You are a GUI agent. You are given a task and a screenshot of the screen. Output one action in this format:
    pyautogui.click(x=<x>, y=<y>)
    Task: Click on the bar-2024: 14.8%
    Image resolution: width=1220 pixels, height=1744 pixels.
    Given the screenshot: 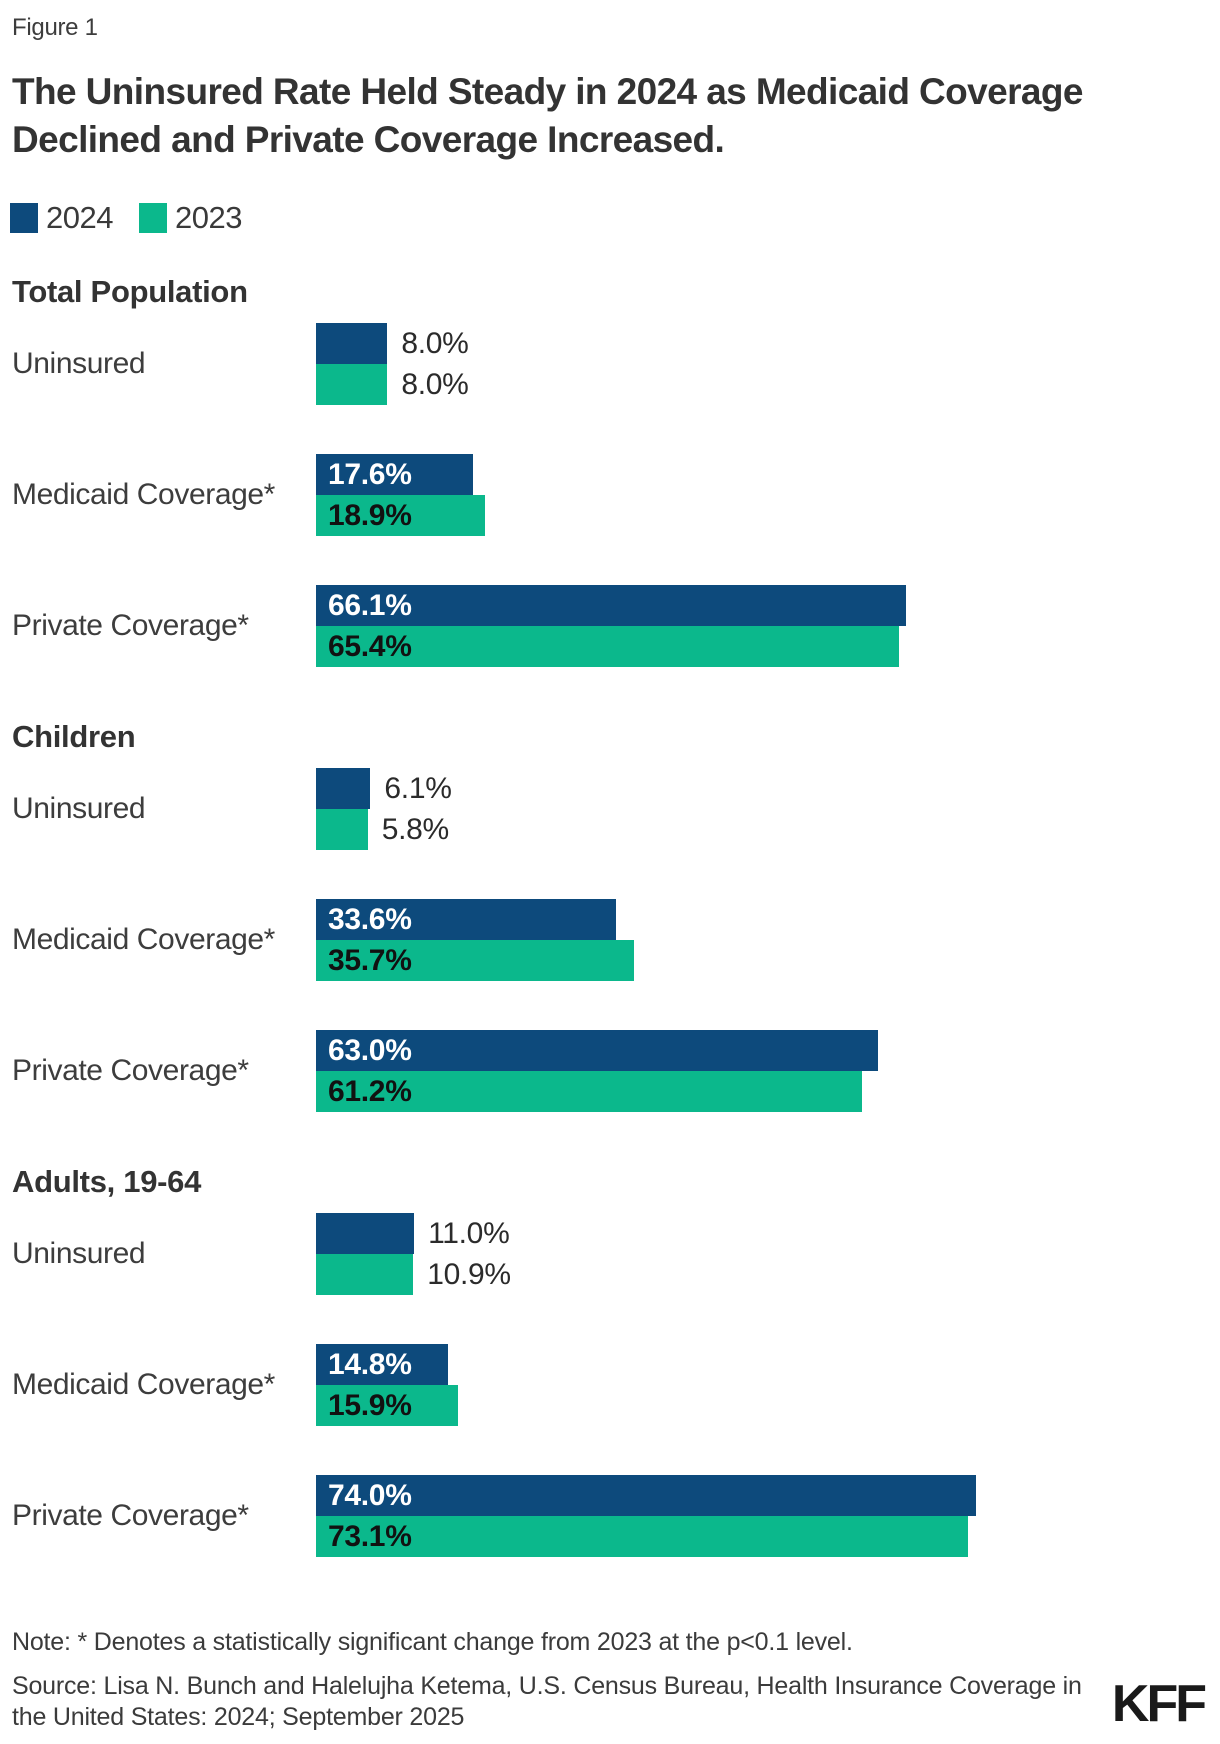 What is the action you would take?
    pyautogui.click(x=382, y=1364)
    